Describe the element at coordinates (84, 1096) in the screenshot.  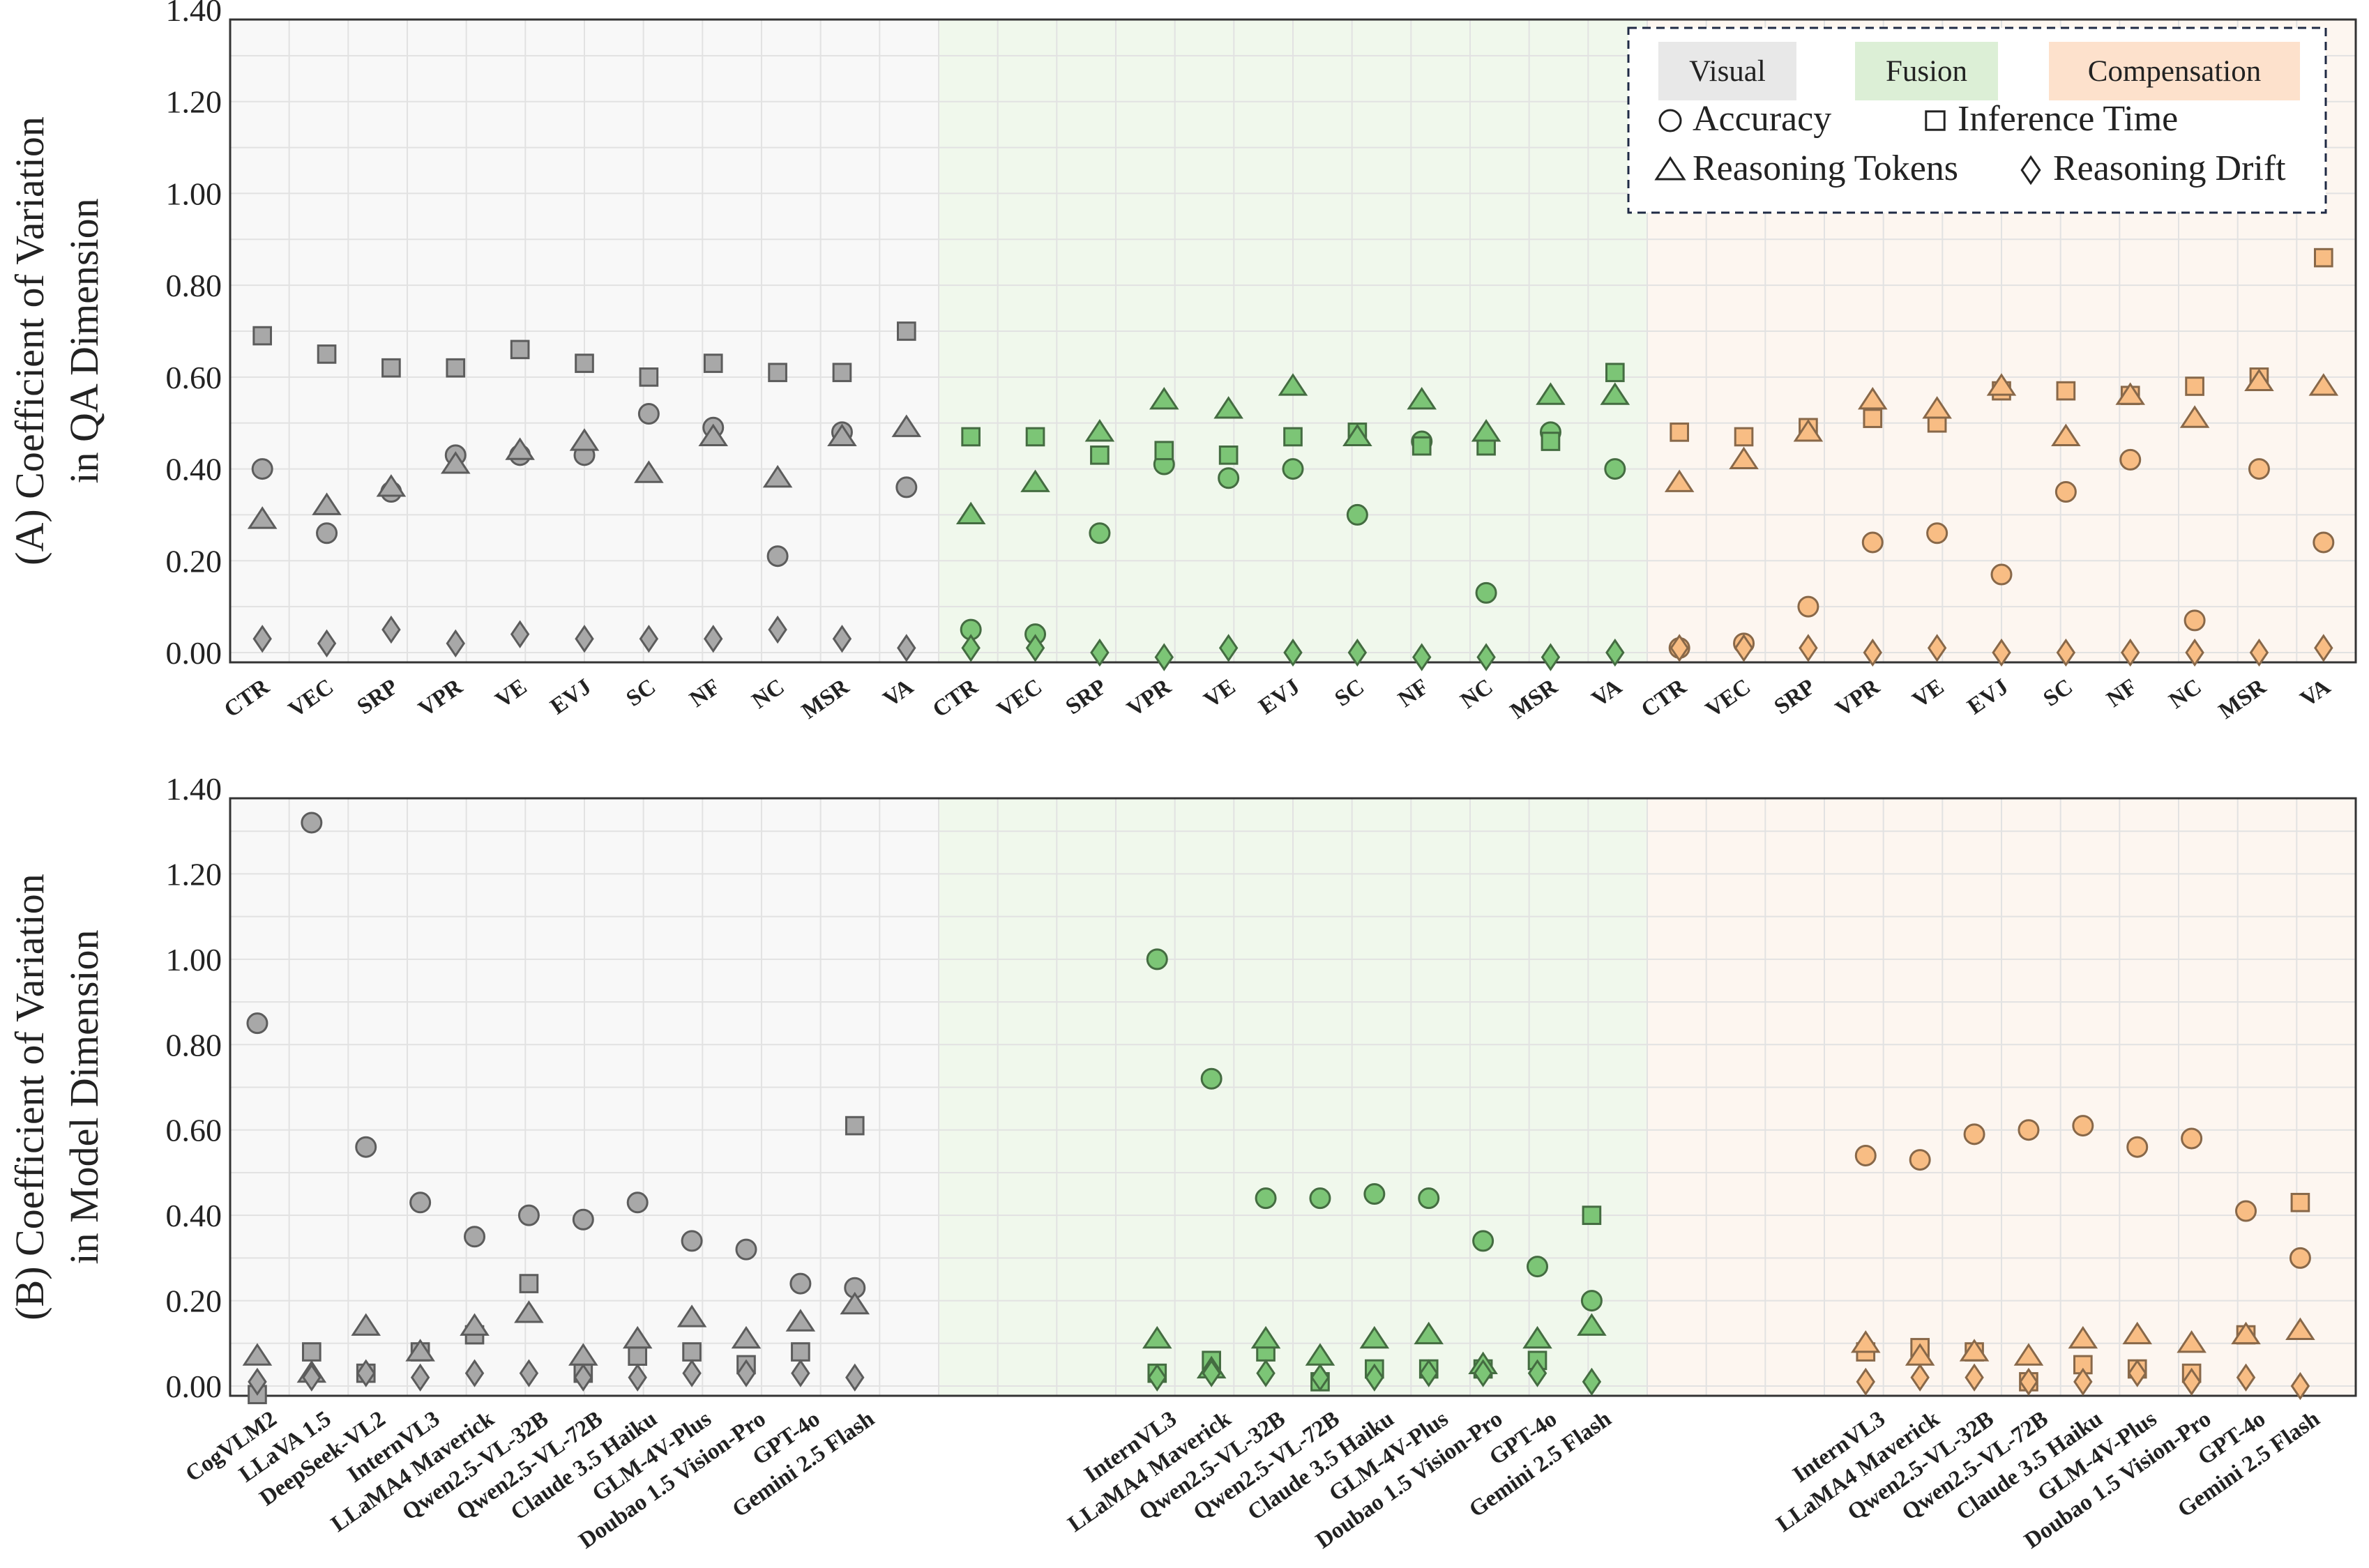
I see `y-axis-label: in Model Dimension` at that location.